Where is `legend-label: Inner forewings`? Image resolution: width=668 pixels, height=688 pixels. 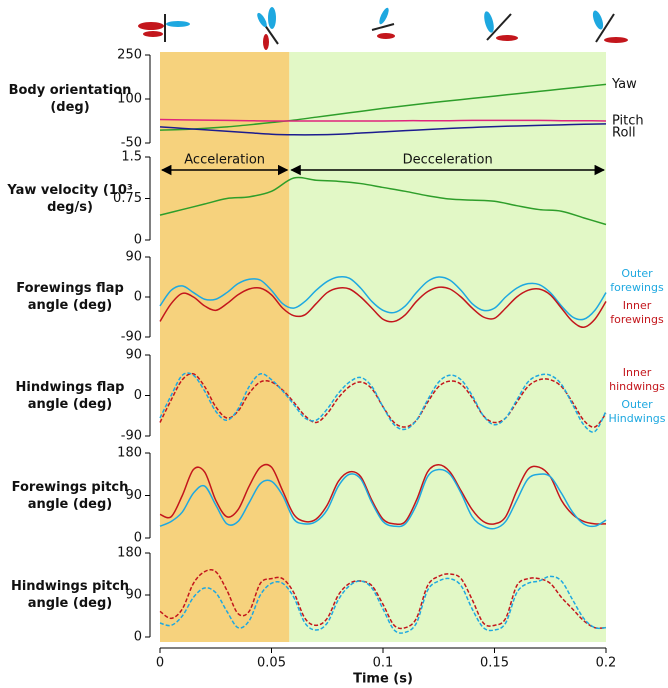 legend-label: Inner forewings is located at coordinates (637, 312).